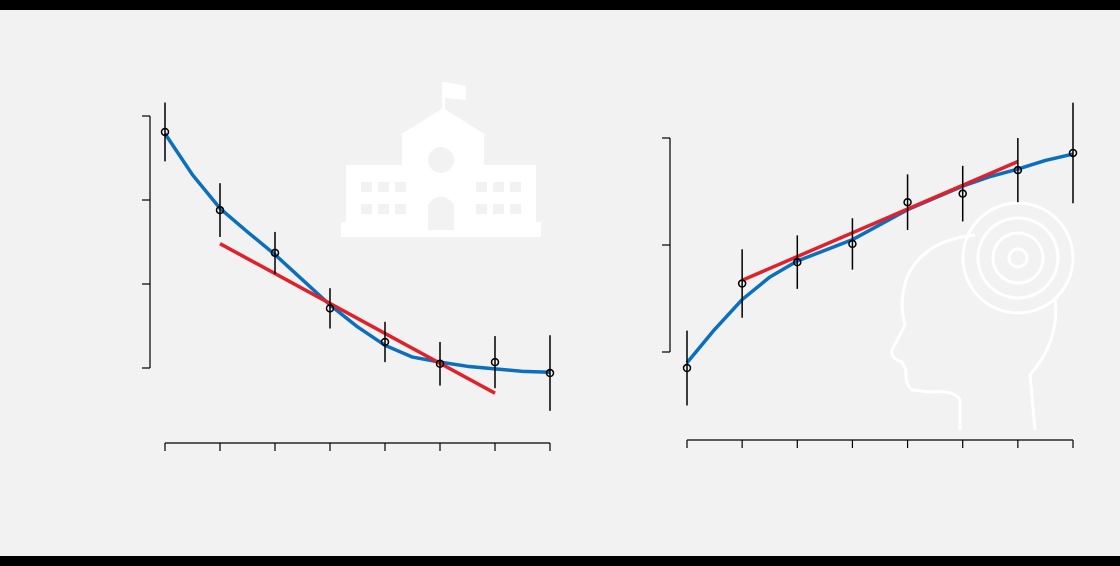 This screenshot has width=1120, height=566. I want to click on bottom-border, so click(560, 561).